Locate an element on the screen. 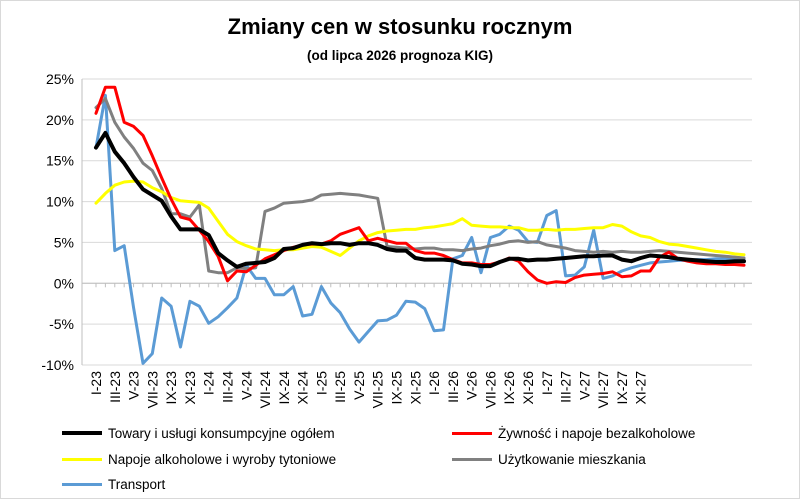  x-tick-label: XI-23 is located at coordinates (190, 388).